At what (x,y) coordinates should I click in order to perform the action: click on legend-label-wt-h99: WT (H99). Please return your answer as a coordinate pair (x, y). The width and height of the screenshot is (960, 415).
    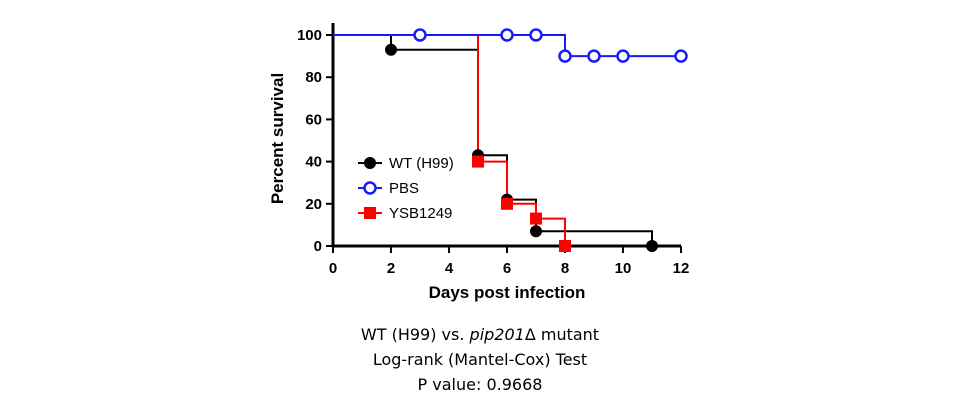
    Looking at the image, I should click on (421, 163).